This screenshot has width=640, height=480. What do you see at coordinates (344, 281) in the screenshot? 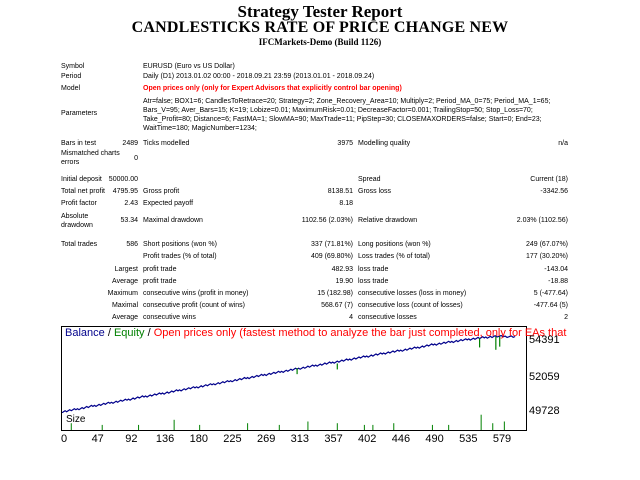
I see `average-profit-trade-value: 19.90` at bounding box center [344, 281].